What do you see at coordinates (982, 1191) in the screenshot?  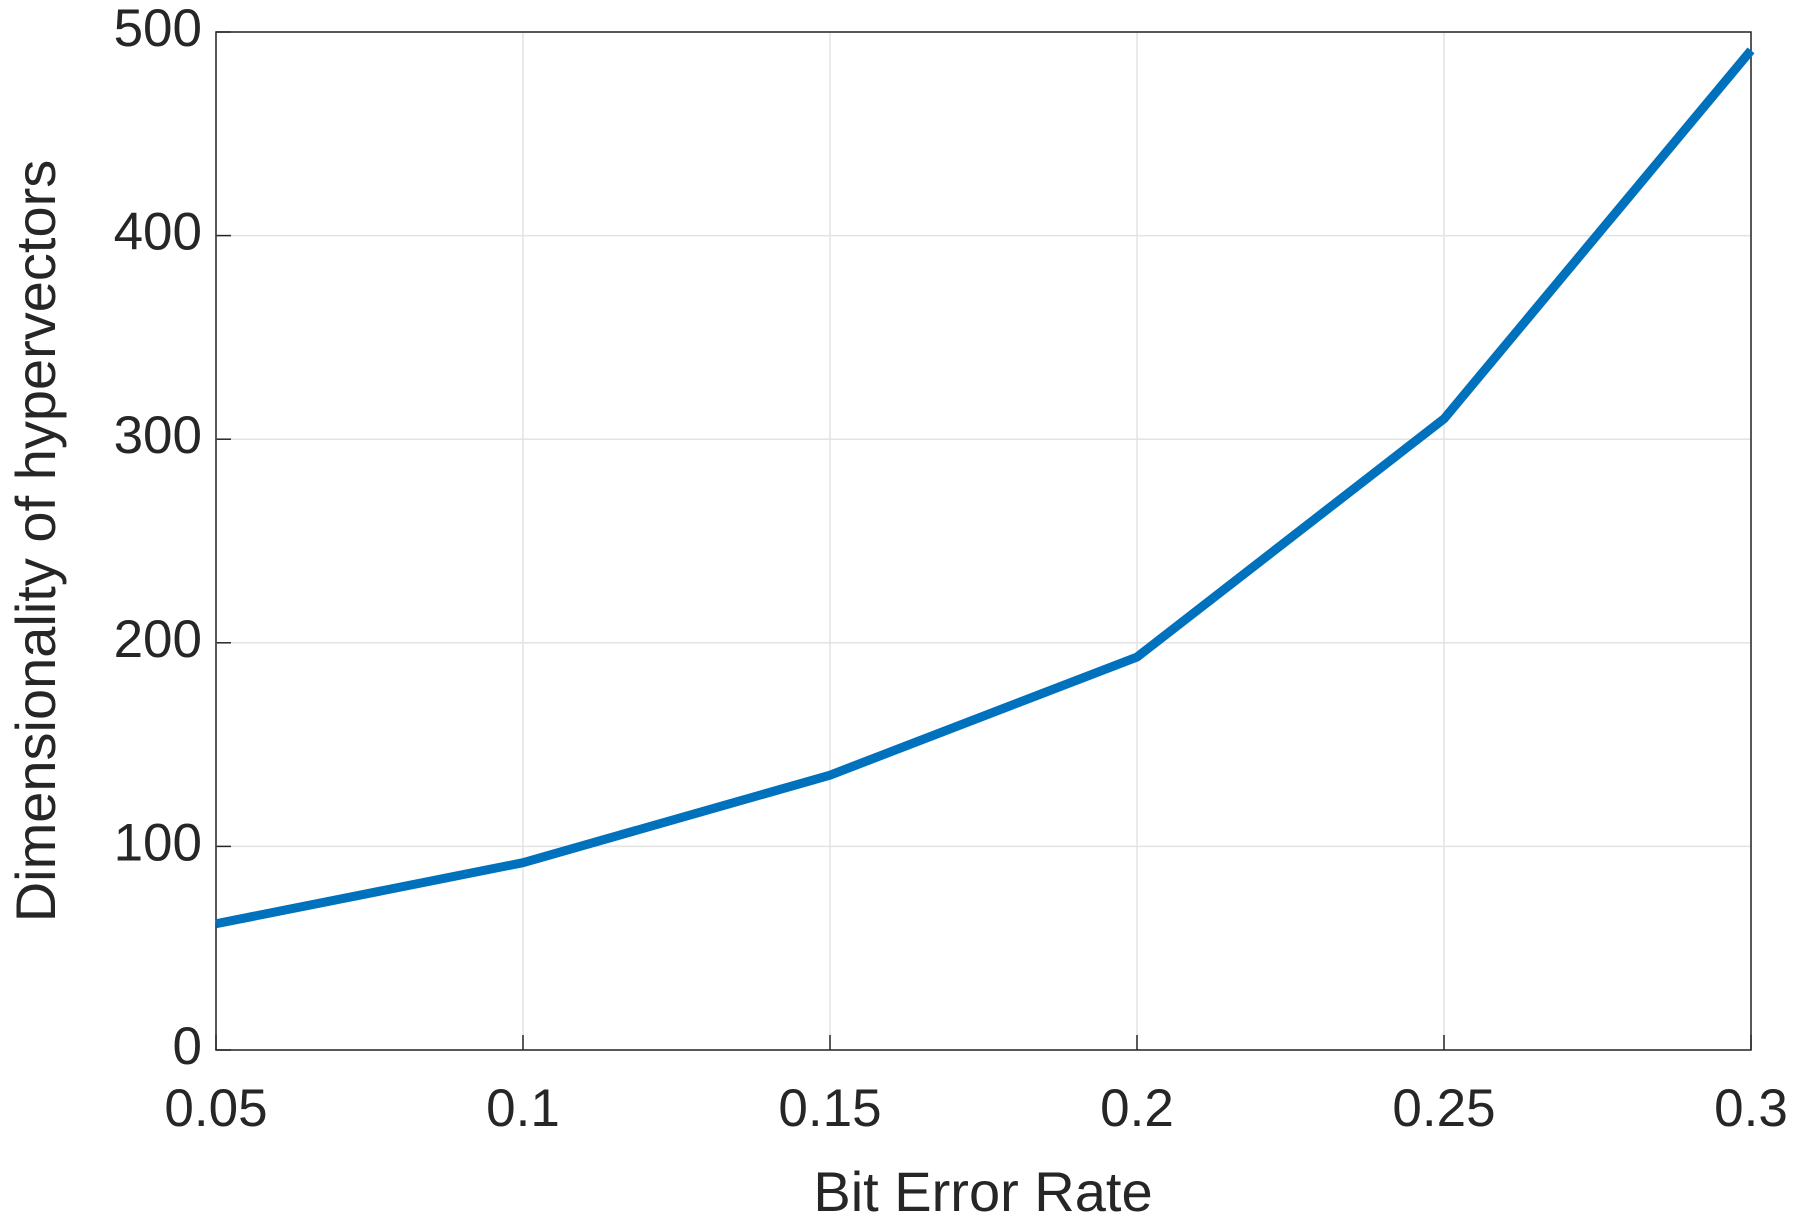 I see `x-axis-label: Bit Error Rate` at bounding box center [982, 1191].